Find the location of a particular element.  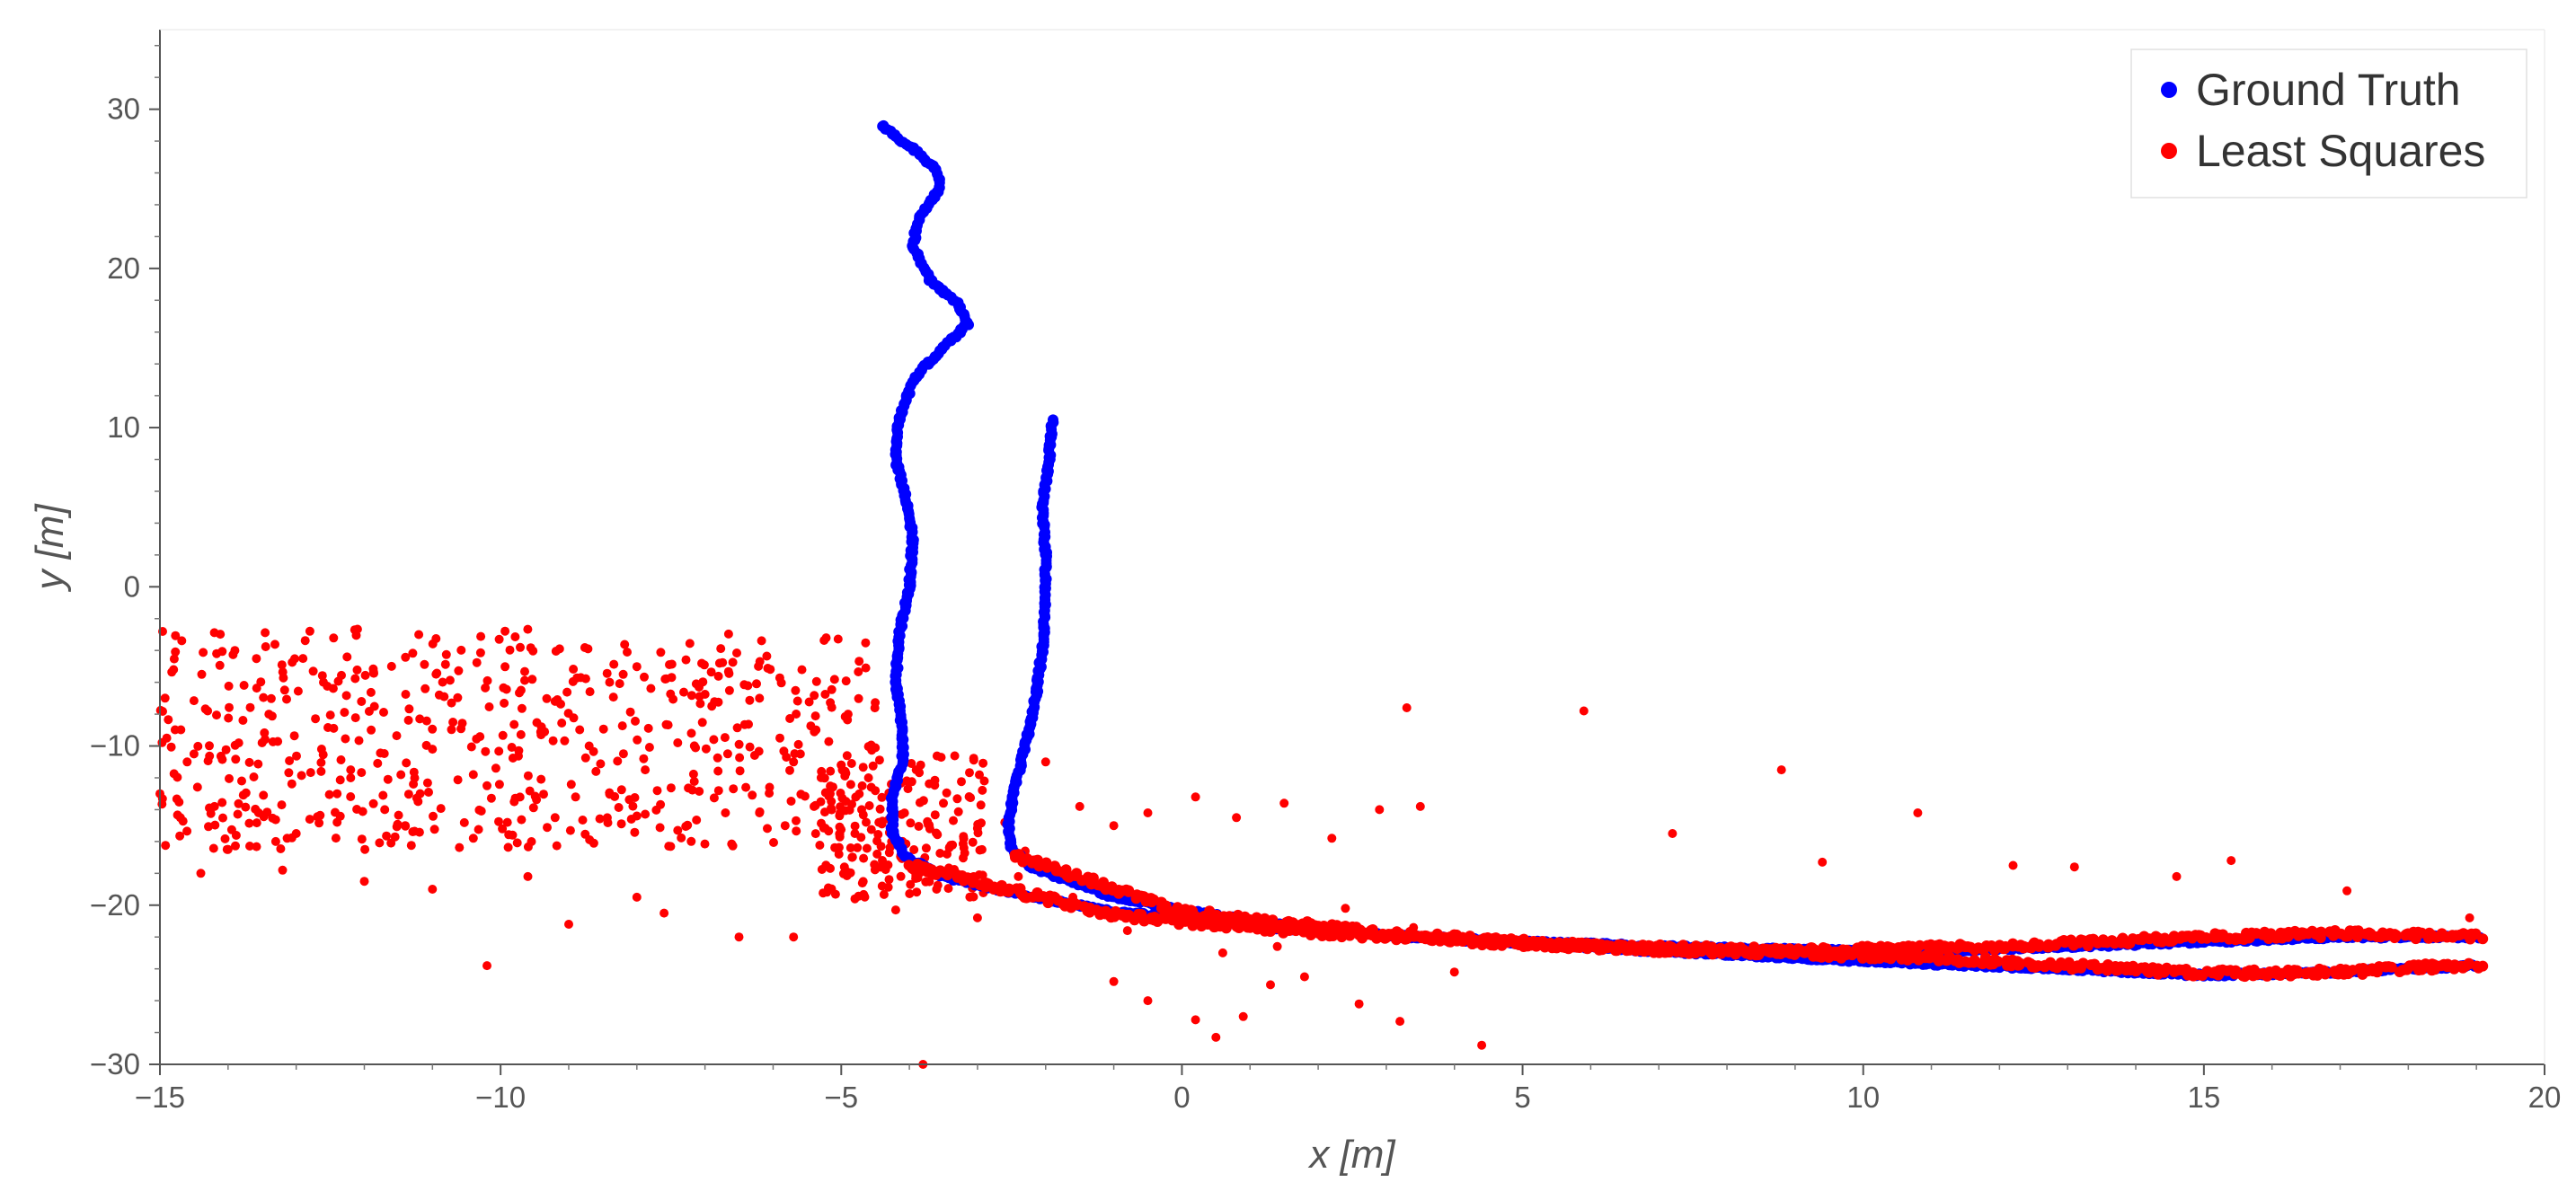

y-tick-label: 0 is located at coordinates (132, 586).